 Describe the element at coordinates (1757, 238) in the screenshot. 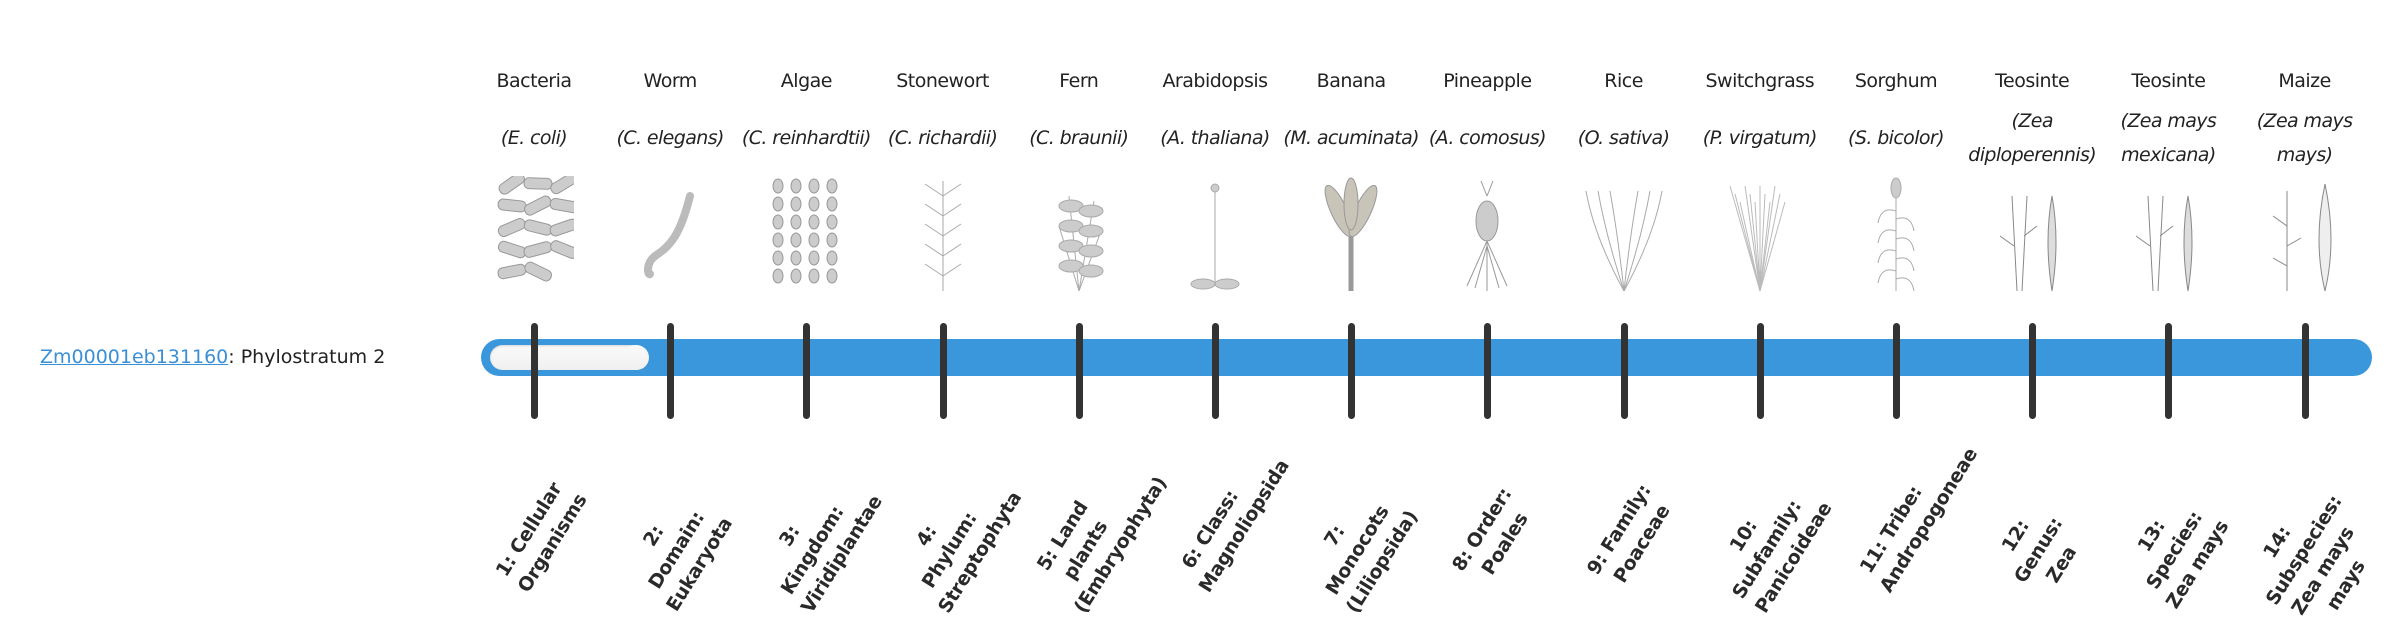

I see `switchgrass-icon` at that location.